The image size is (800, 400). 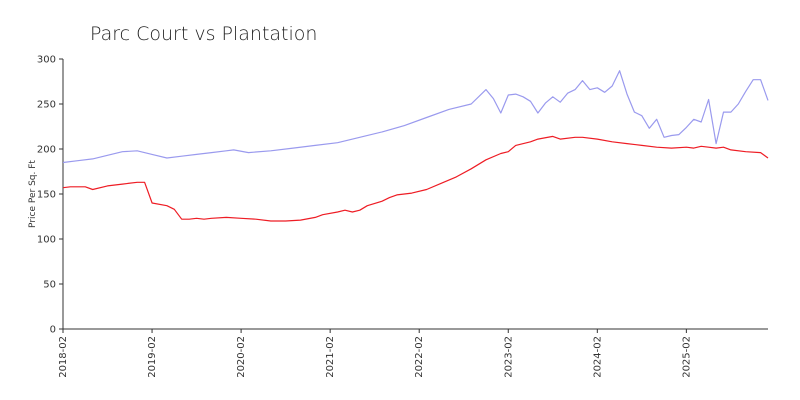 I want to click on y-tick-label: 250, so click(x=46, y=105).